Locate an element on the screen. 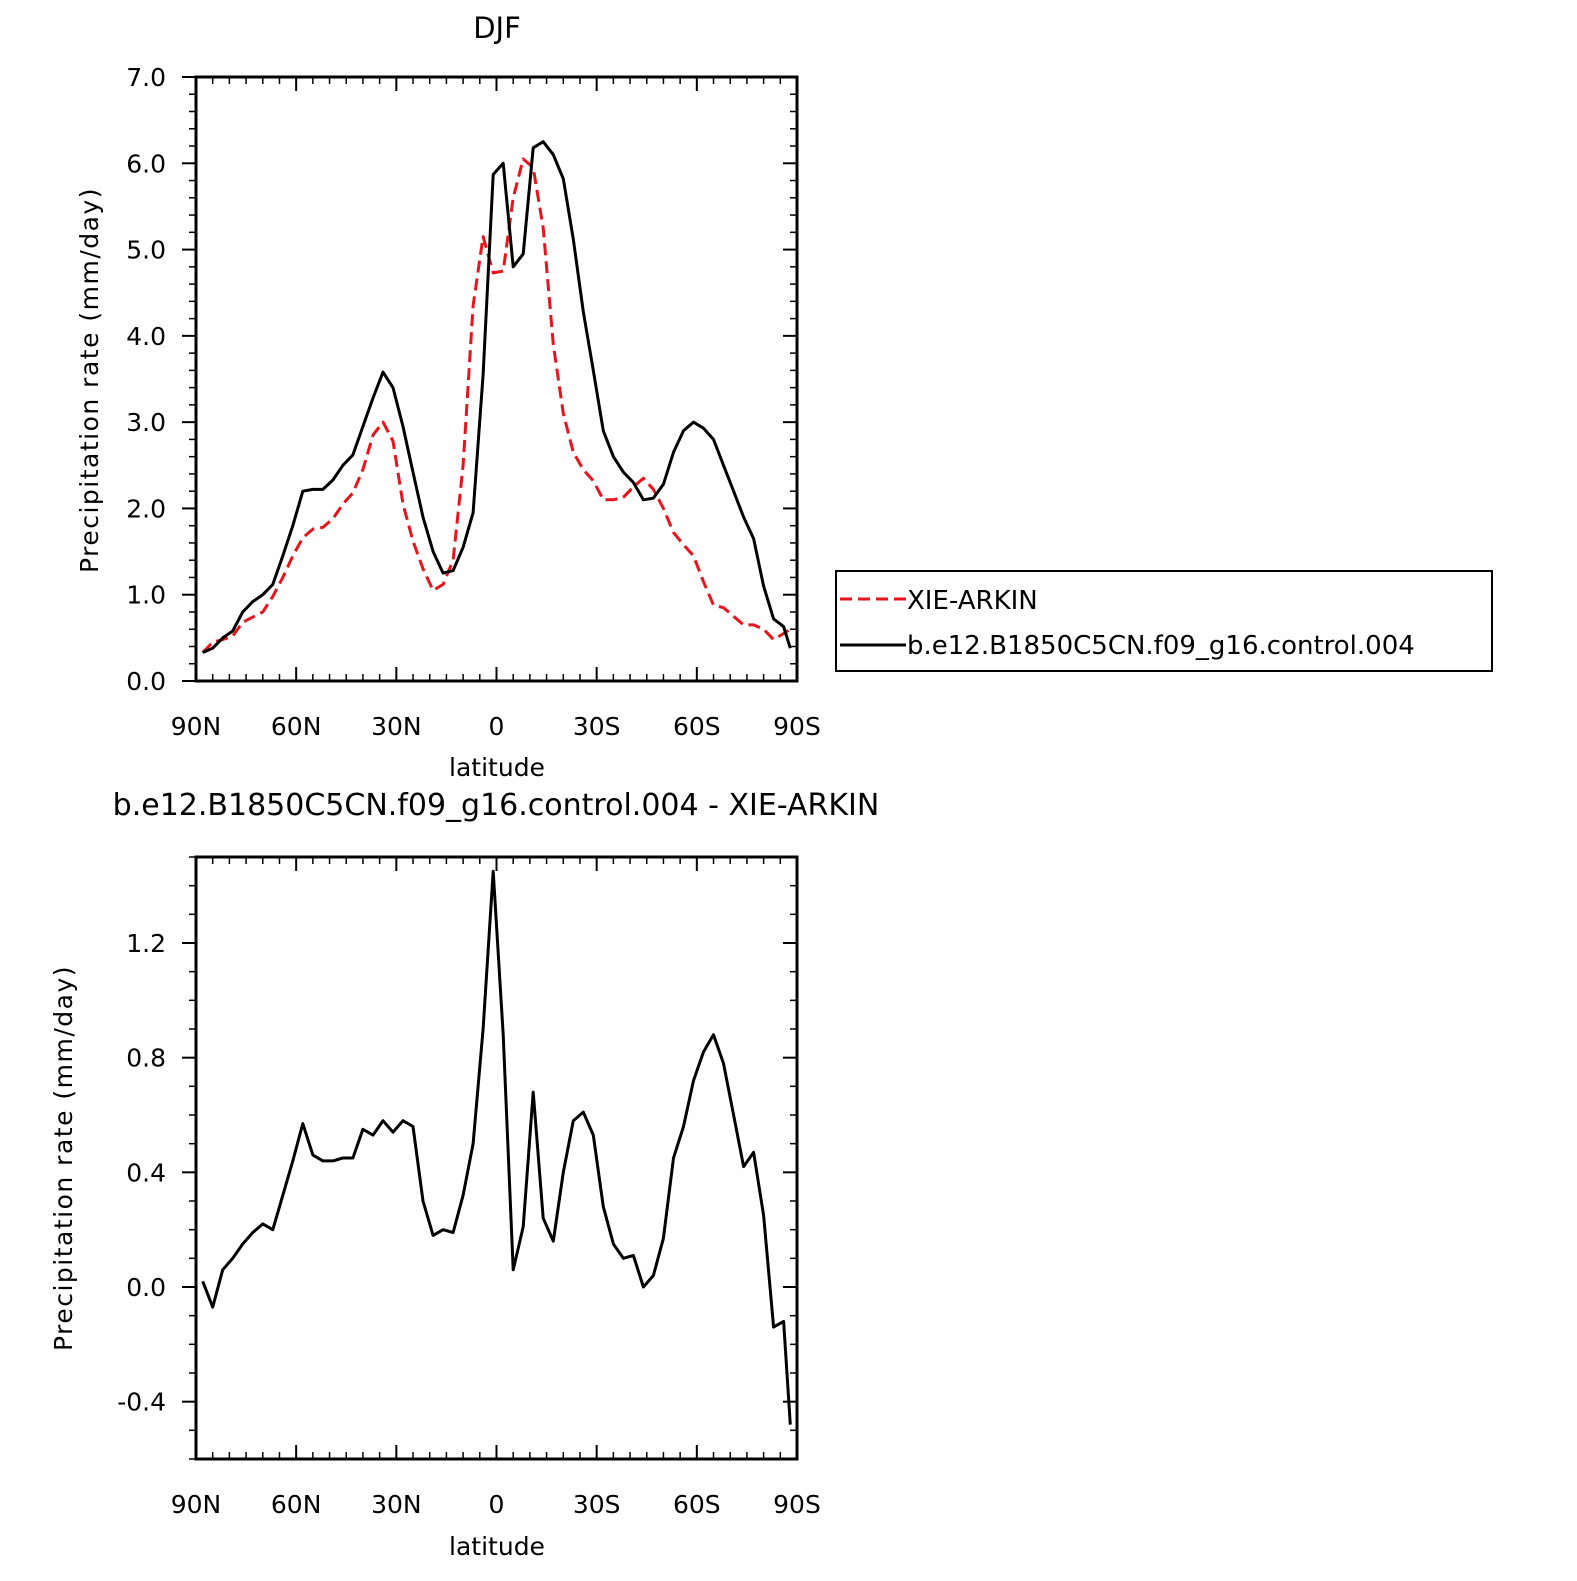  y-tick-label: 0.4 is located at coordinates (146, 1172).